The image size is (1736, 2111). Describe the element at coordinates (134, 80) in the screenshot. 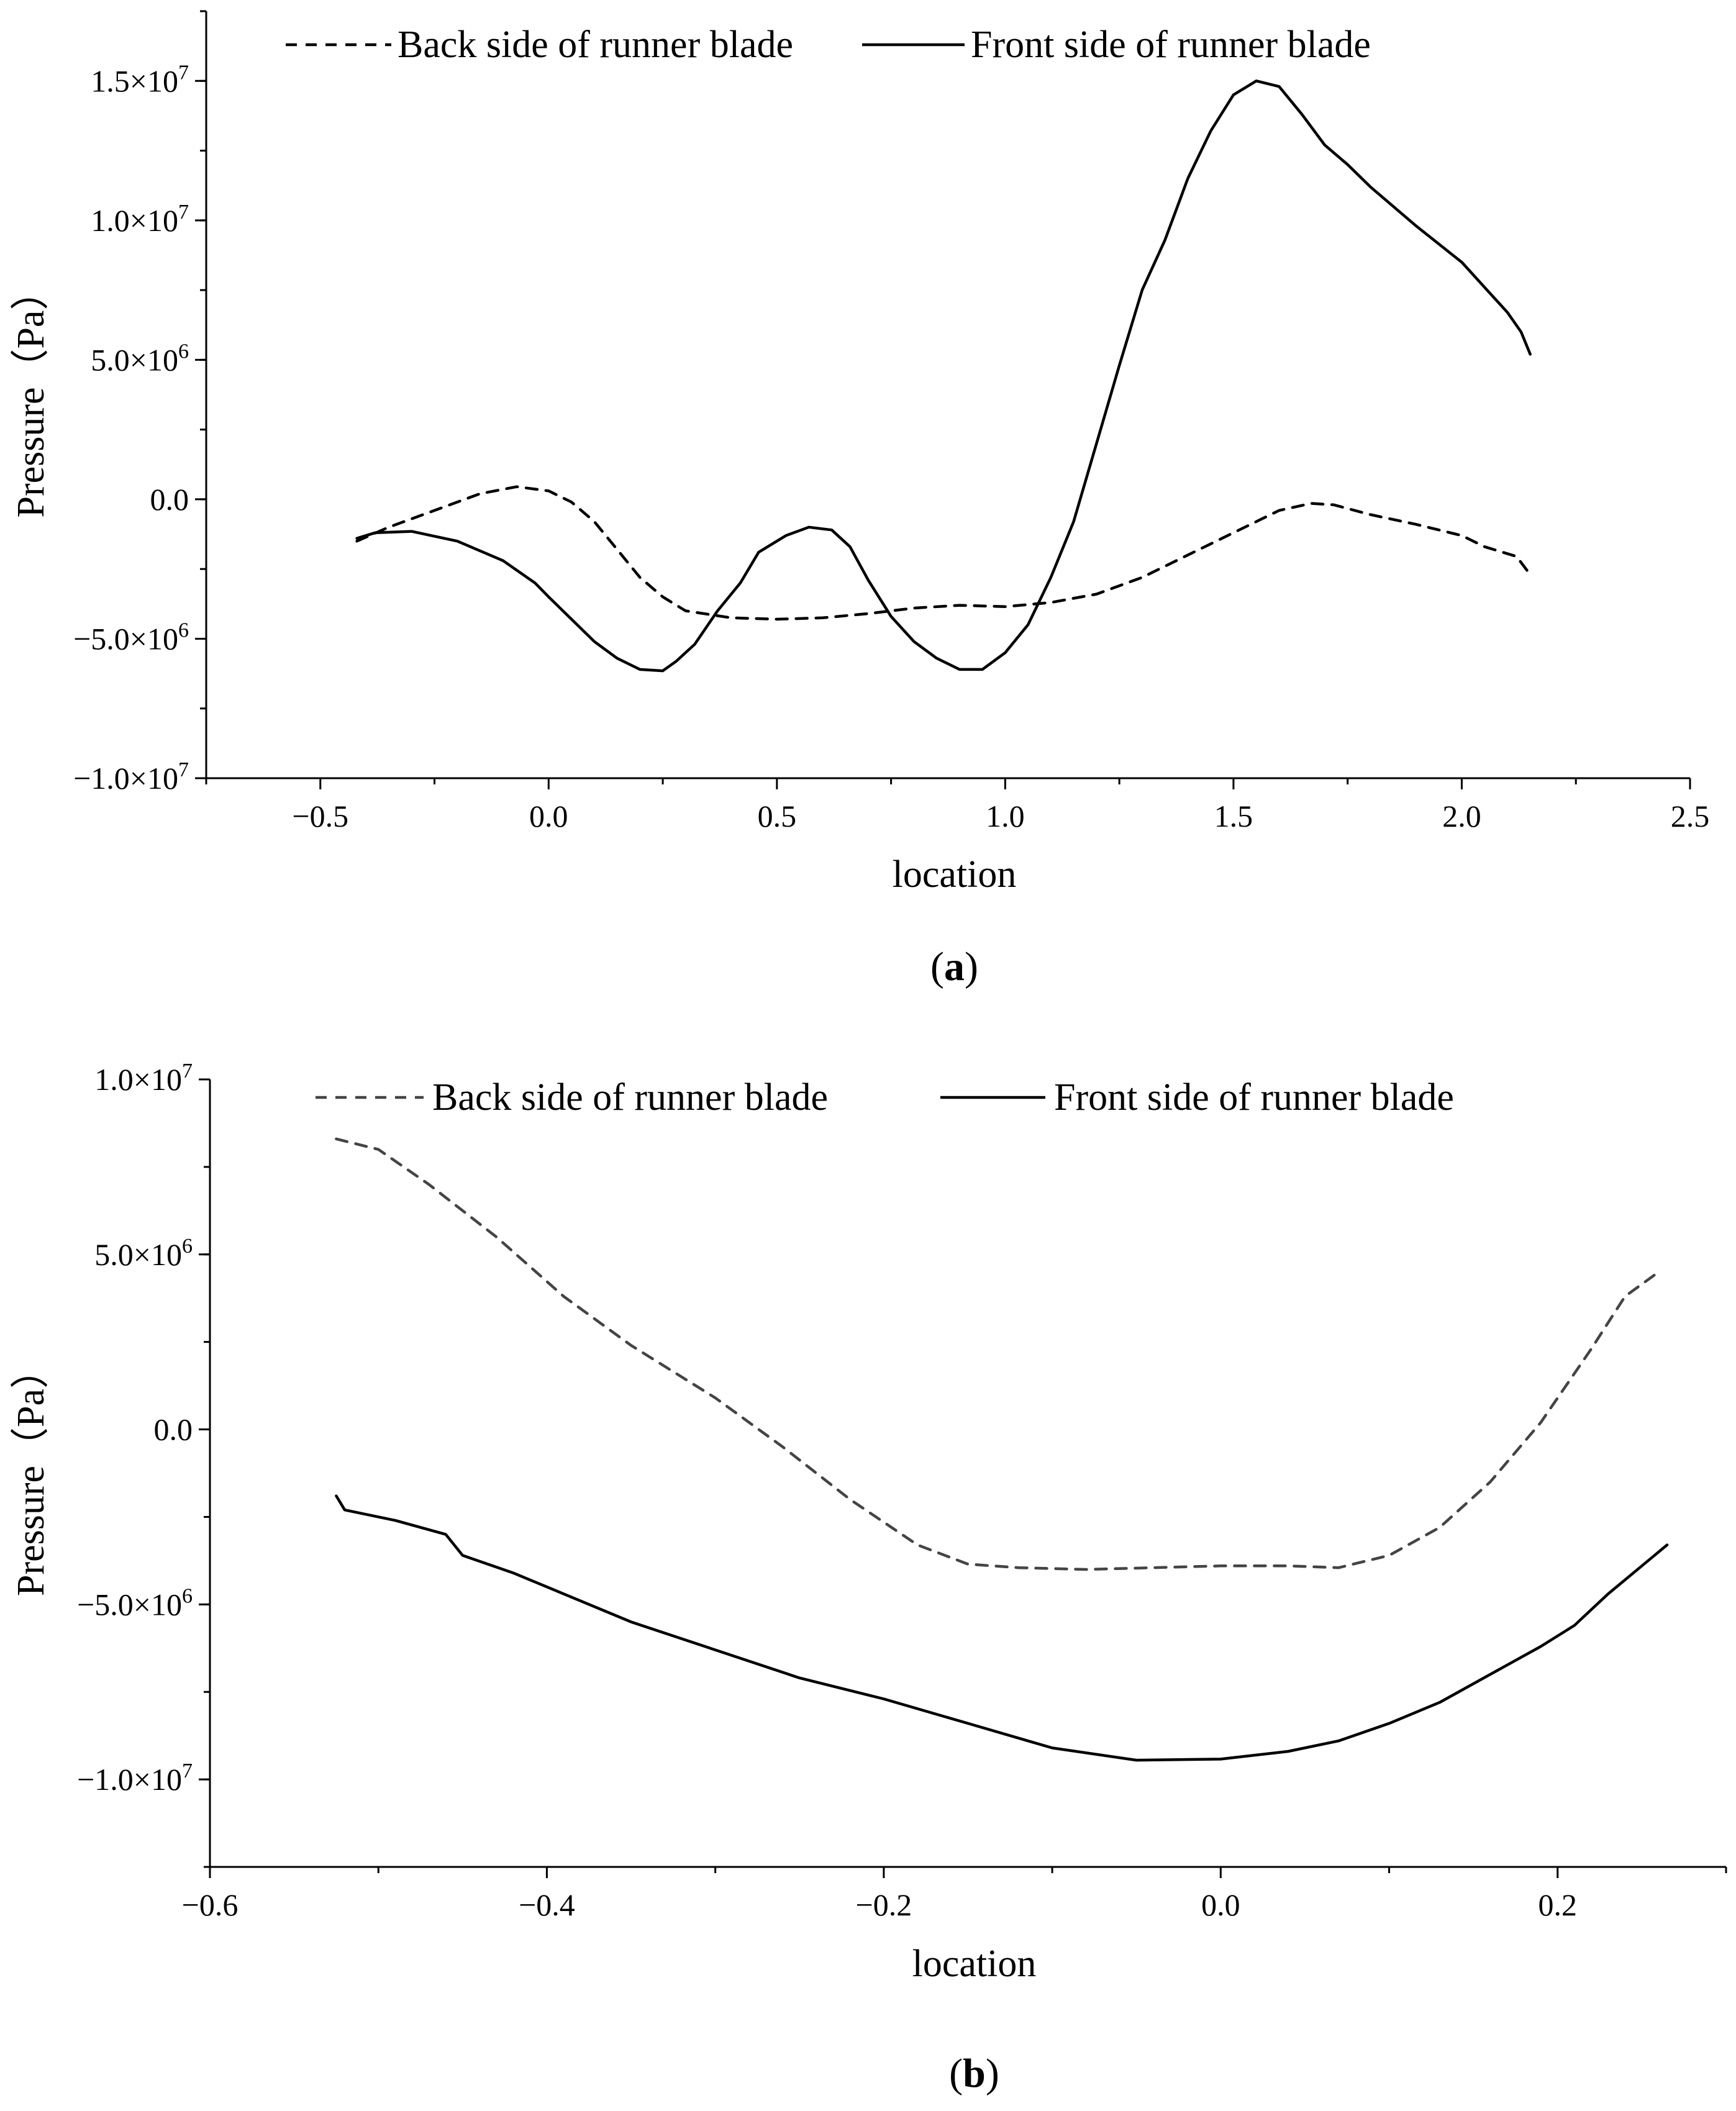

I see `y-tick-mantissa: 1.5×10` at that location.